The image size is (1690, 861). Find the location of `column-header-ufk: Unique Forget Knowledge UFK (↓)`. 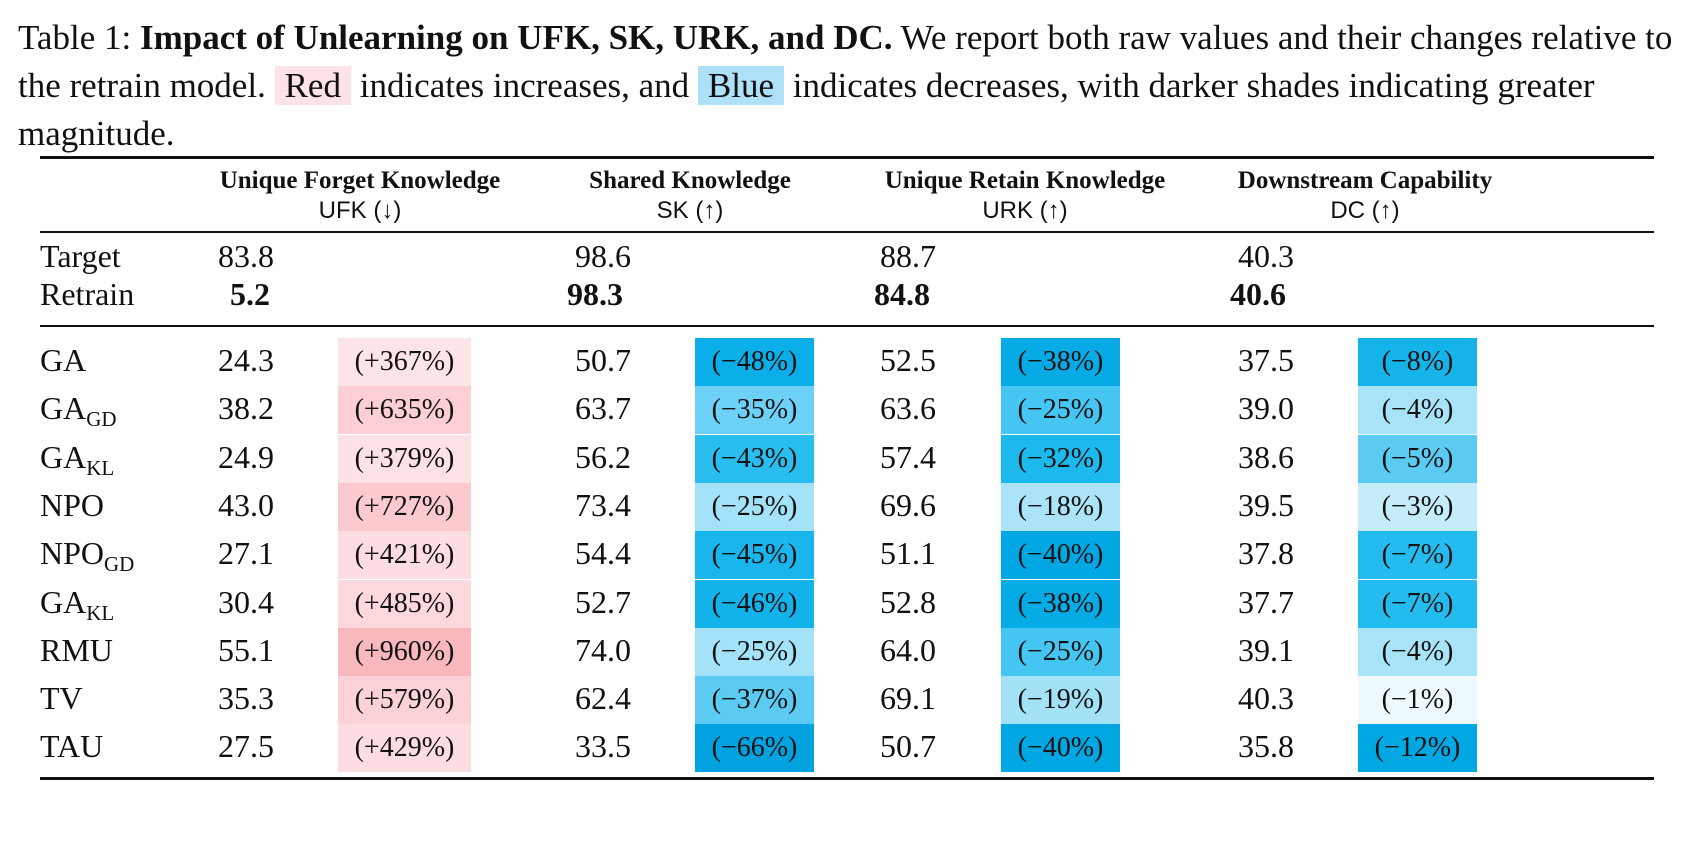

column-header-ufk: Unique Forget Knowledge UFK (↓) is located at coordinates (360, 196).